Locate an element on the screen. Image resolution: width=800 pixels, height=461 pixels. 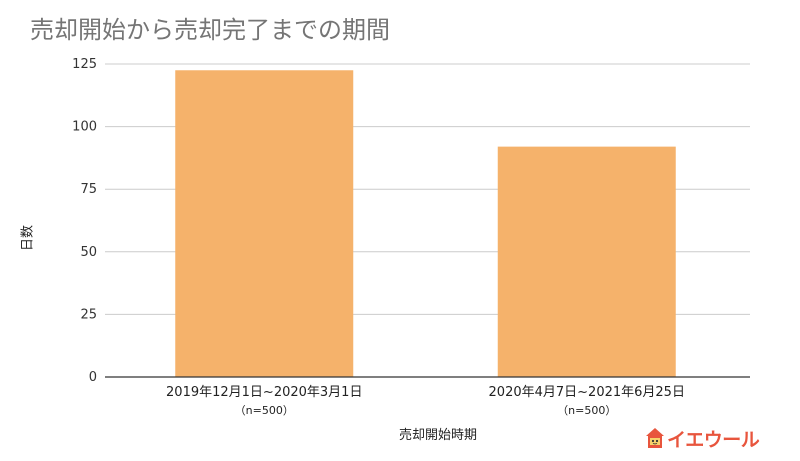
y-tick-label: 50 is located at coordinates (88, 252).